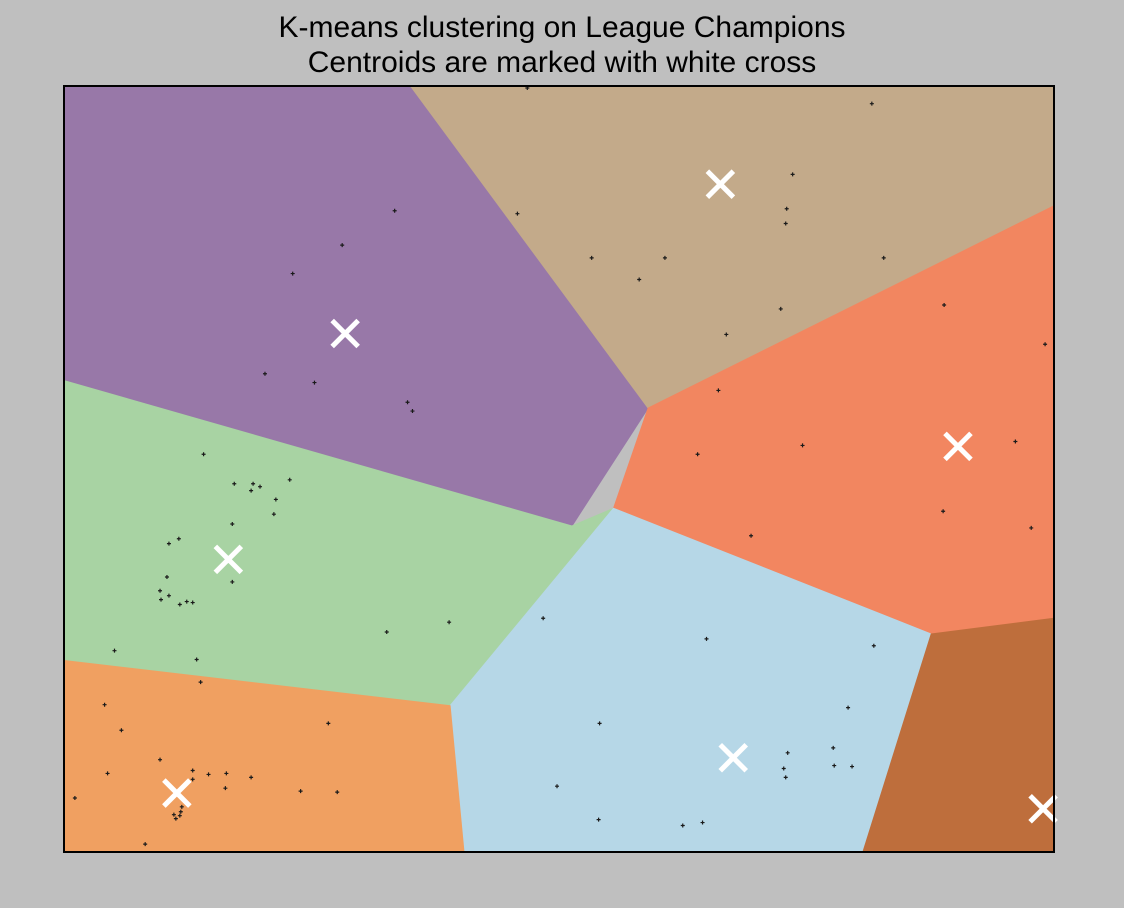 The image size is (1124, 908). I want to click on chart-subtitle: Centroids are marked with white cross, so click(562, 62).